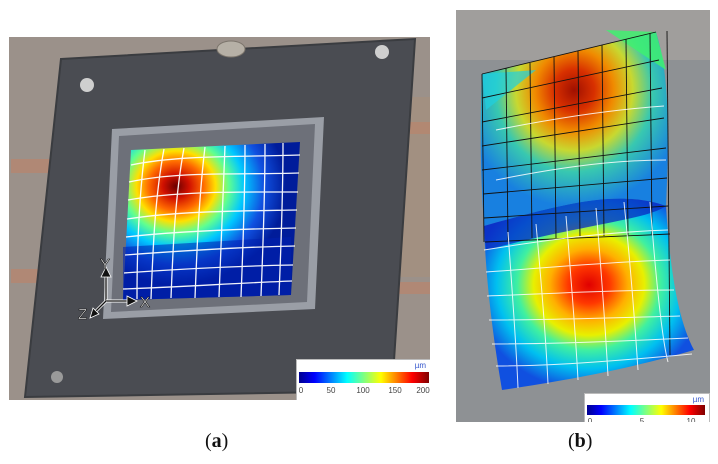 The image size is (718, 464). Describe the element at coordinates (574, 129) in the screenshot. I see `deformation-surface-upper` at that location.